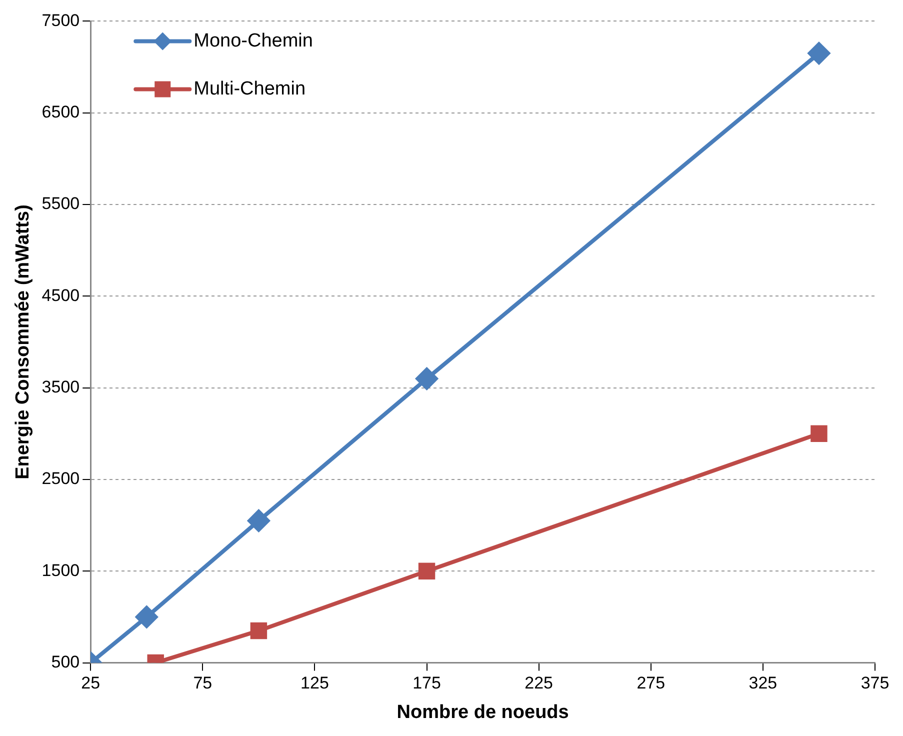 This screenshot has height=736, width=903. Describe the element at coordinates (61, 295) in the screenshot. I see `y-tick-label: 4500` at that location.